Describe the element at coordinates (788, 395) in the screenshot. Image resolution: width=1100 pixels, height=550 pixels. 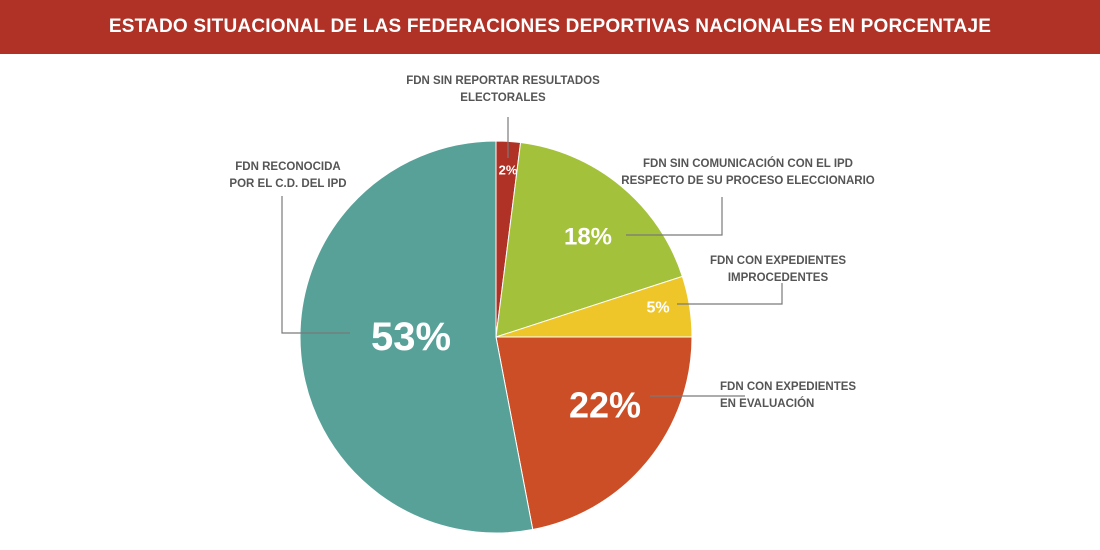
I see `slice-label-4: FDN CON EXPEDIENTES EN EVALUACIÓN` at that location.